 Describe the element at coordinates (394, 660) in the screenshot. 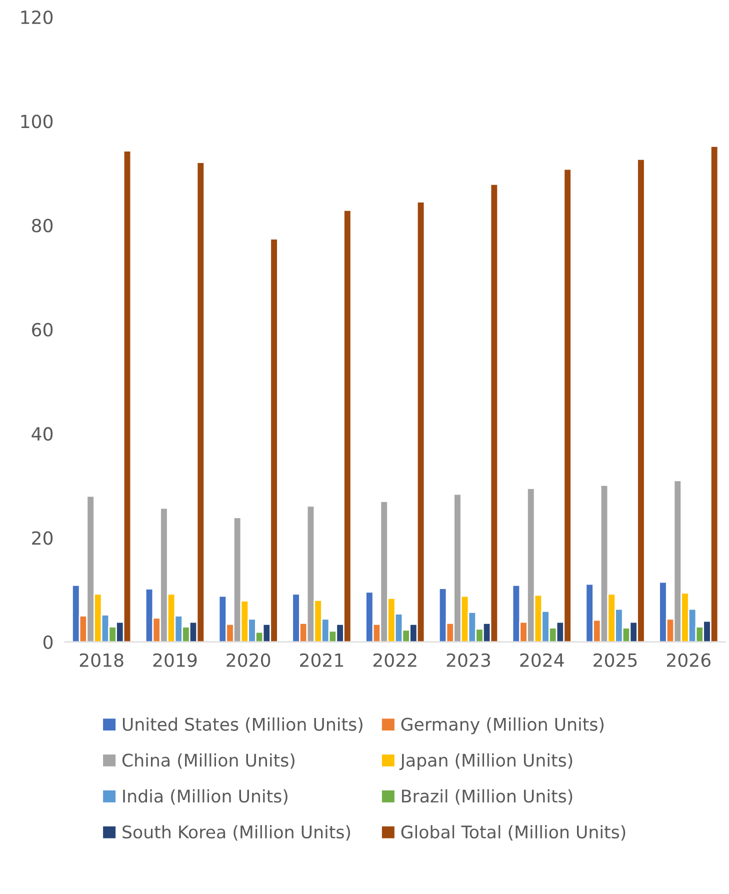

I see `x-tick-label: 2022` at that location.